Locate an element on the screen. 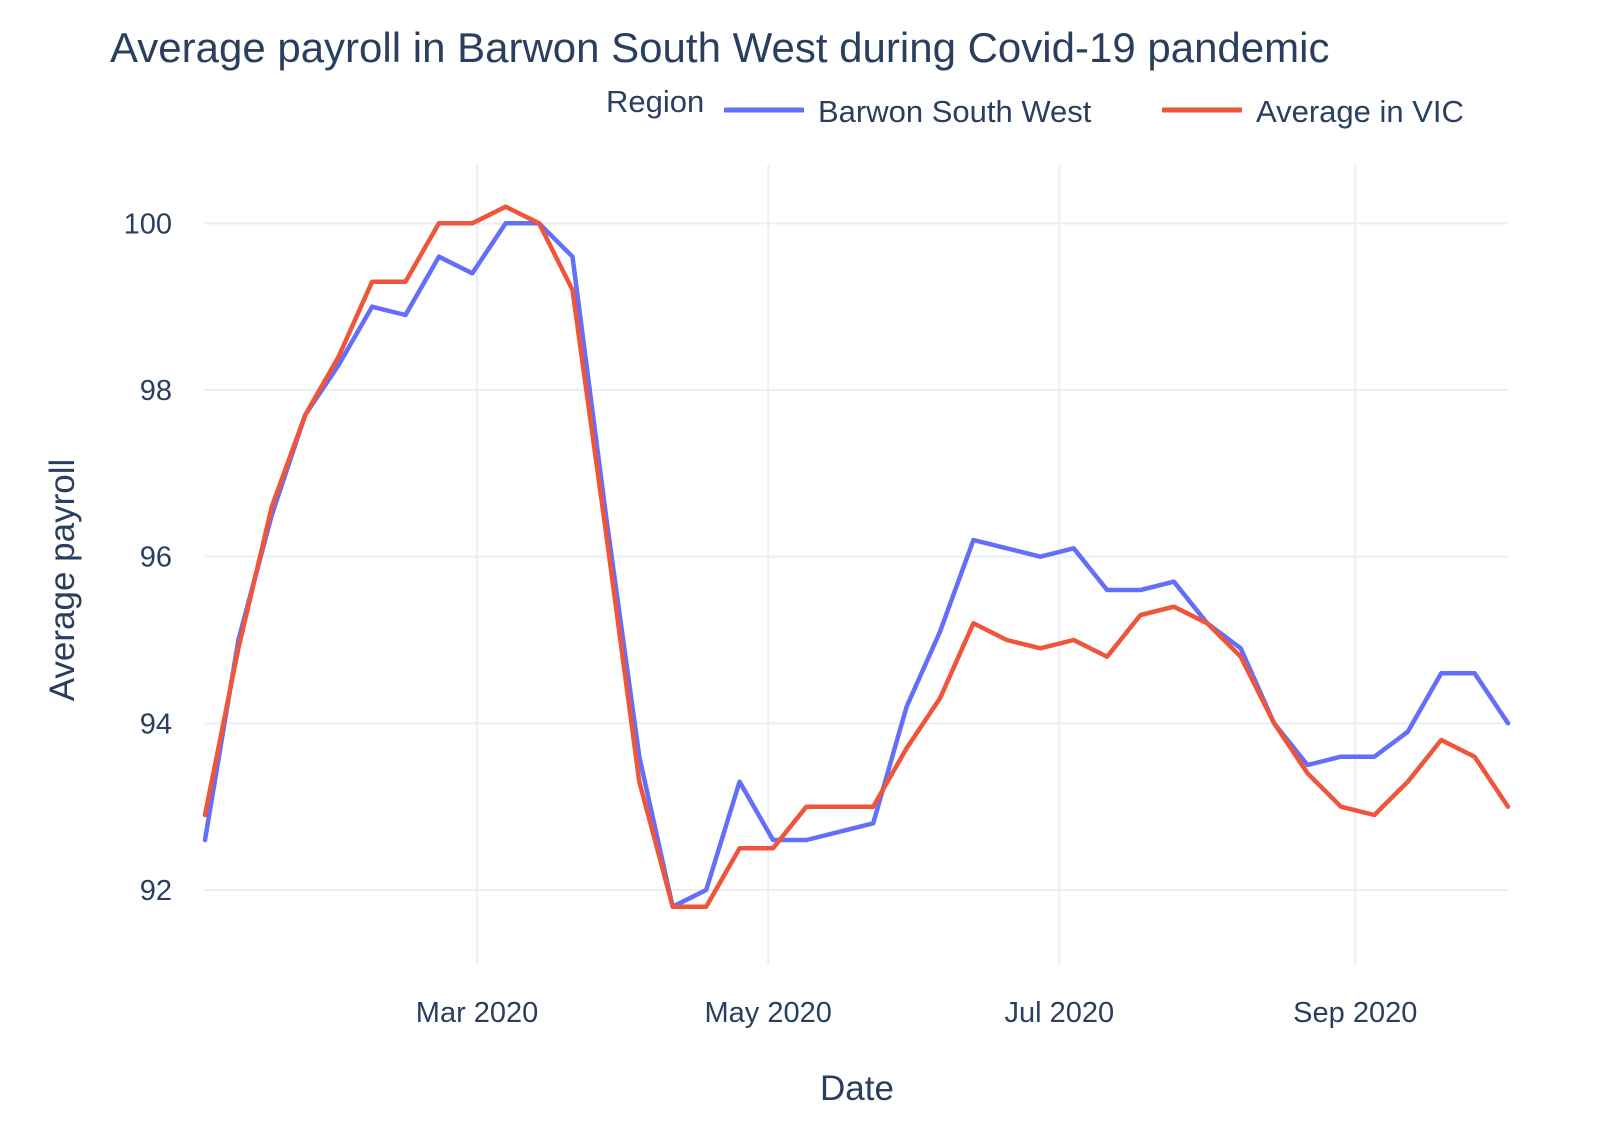 Image resolution: width=1622 pixels, height=1127 pixels. x-tick-label: Sep 2020 is located at coordinates (1355, 1013).